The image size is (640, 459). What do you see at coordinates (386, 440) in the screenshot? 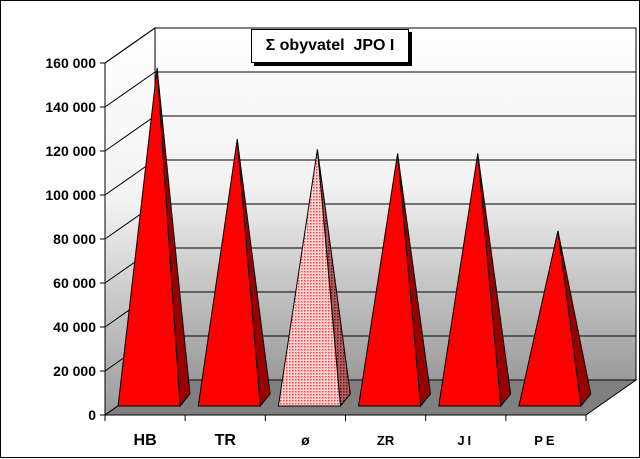
I see `x-tick-label: ZR` at bounding box center [386, 440].